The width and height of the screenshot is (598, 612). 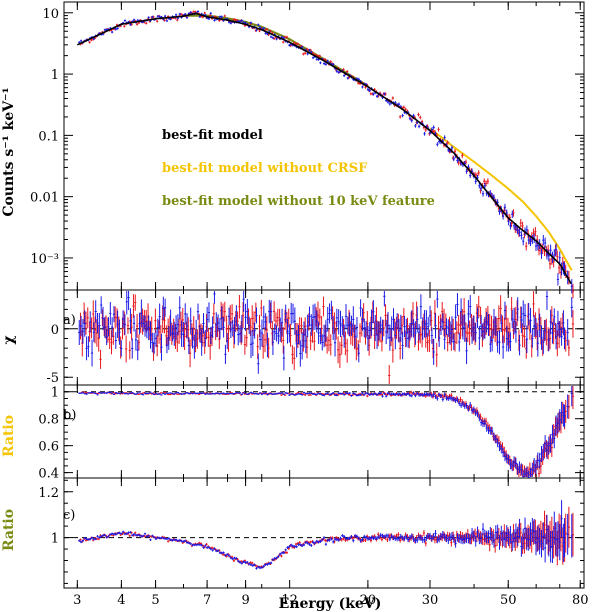 What do you see at coordinates (52, 378) in the screenshot?
I see `y-tick-label: -5` at bounding box center [52, 378].